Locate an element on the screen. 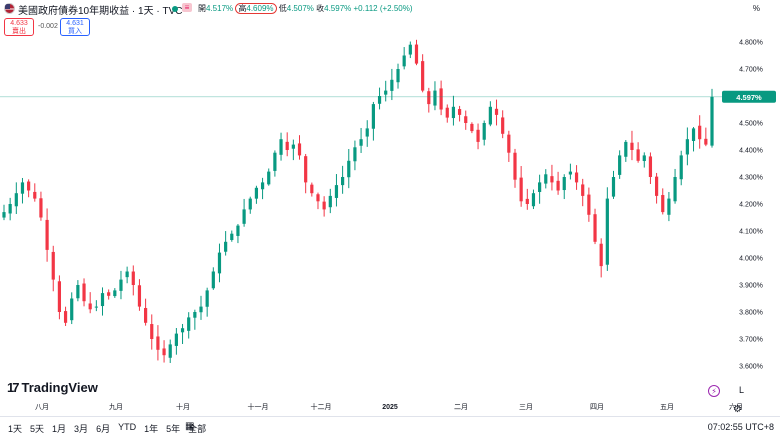 This screenshot has height=439, width=780. y-tick-label: 4.400% is located at coordinates (751, 151).